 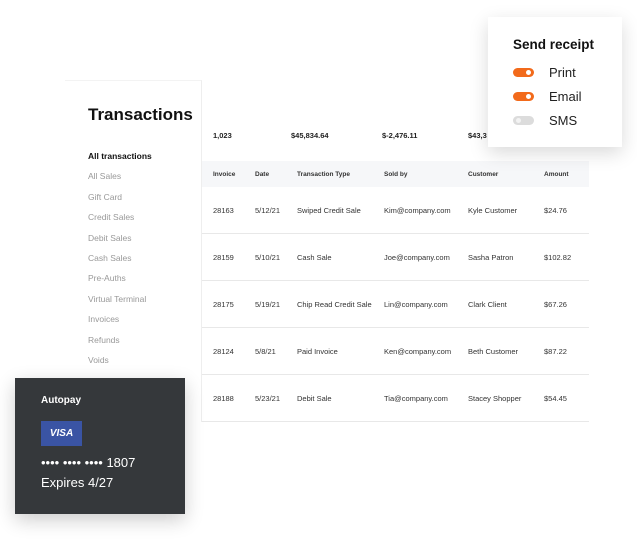 I want to click on sidebar-item-virtual-terminal: Virtual Terminal, so click(x=117, y=298).